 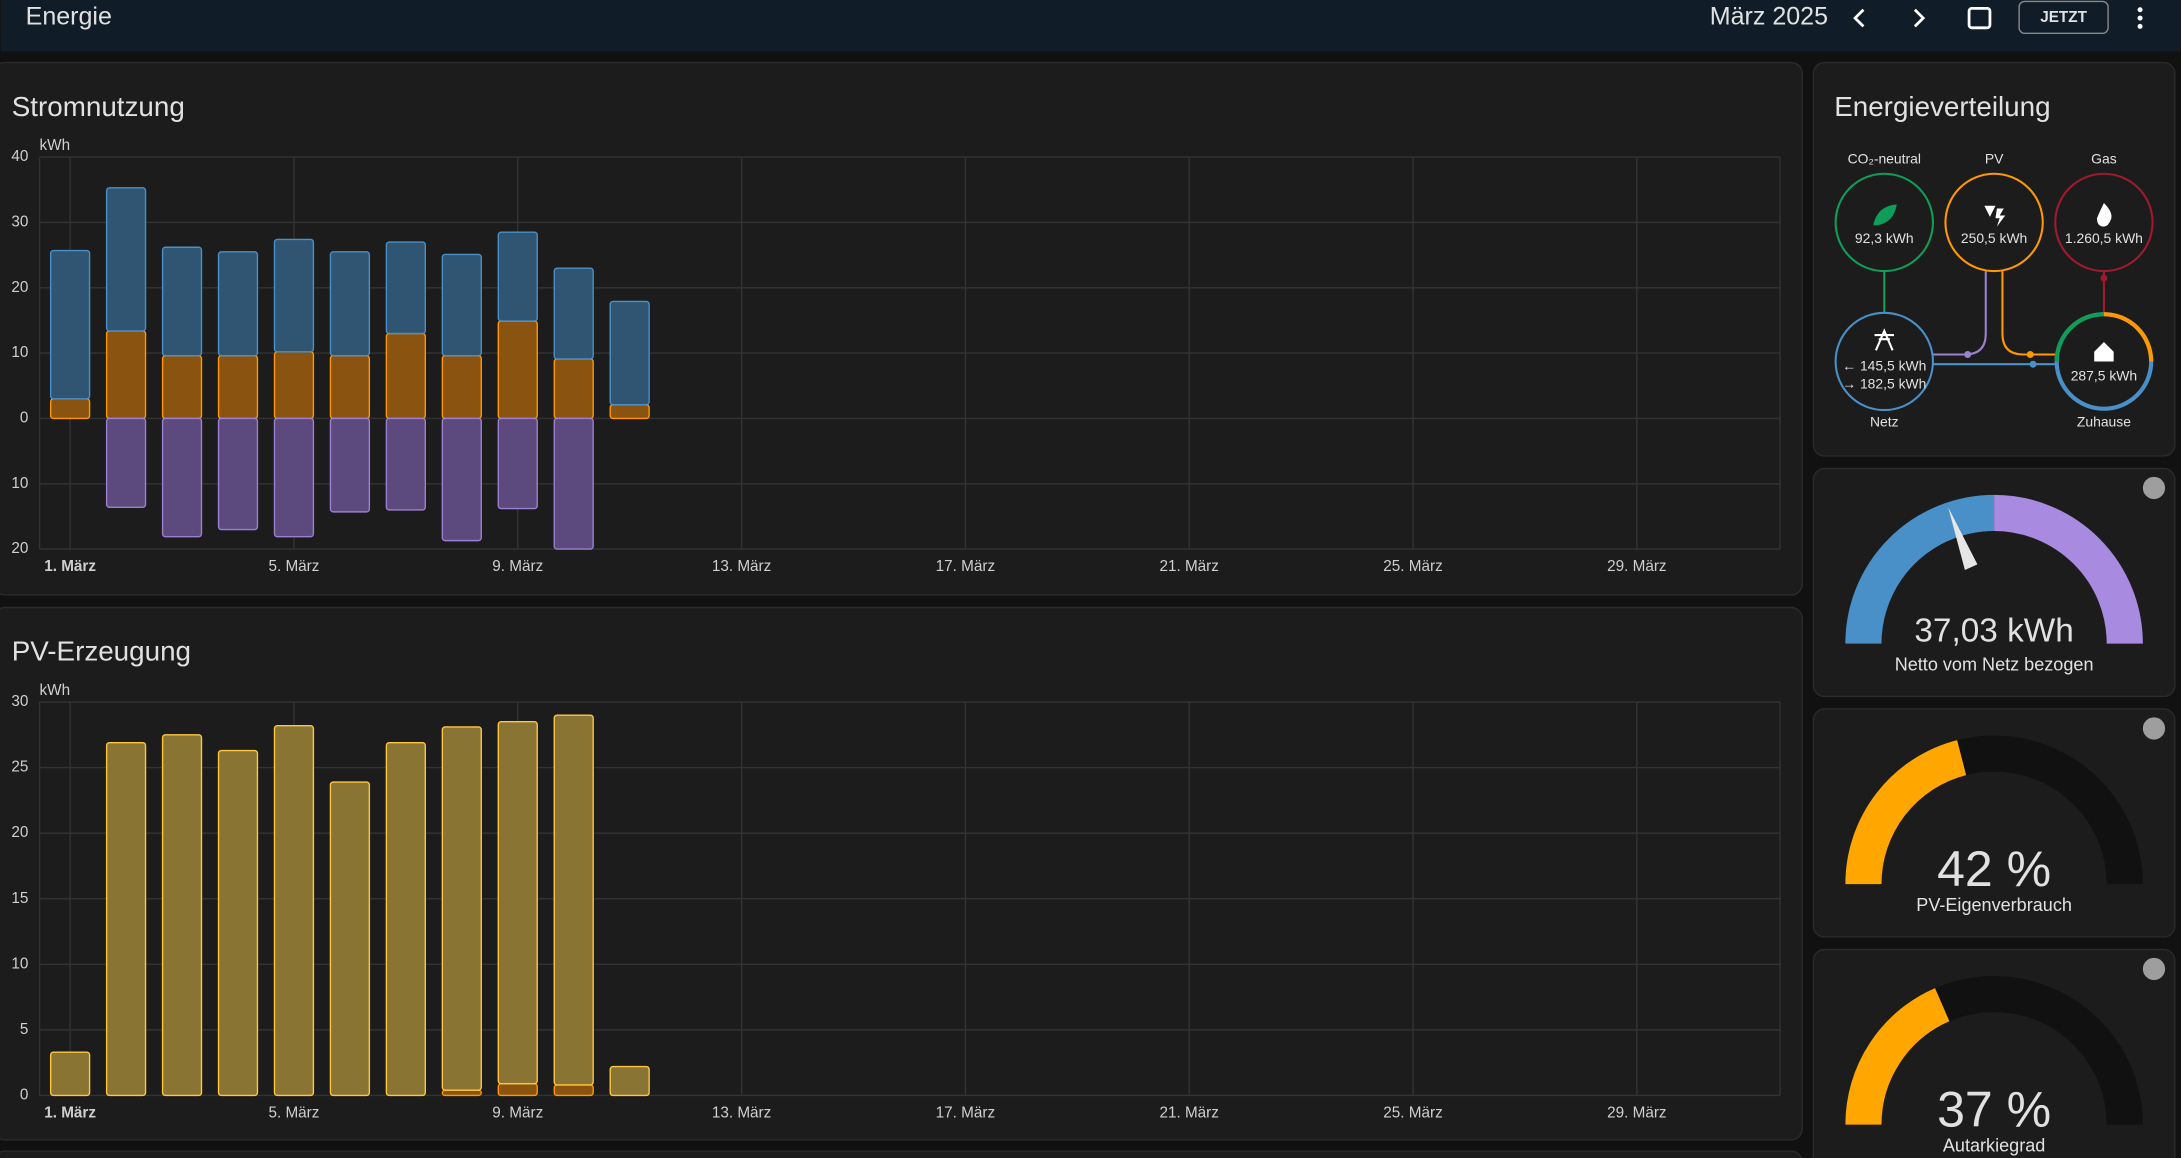 I want to click on node-label: CO₂-neutral, so click(x=1884, y=159).